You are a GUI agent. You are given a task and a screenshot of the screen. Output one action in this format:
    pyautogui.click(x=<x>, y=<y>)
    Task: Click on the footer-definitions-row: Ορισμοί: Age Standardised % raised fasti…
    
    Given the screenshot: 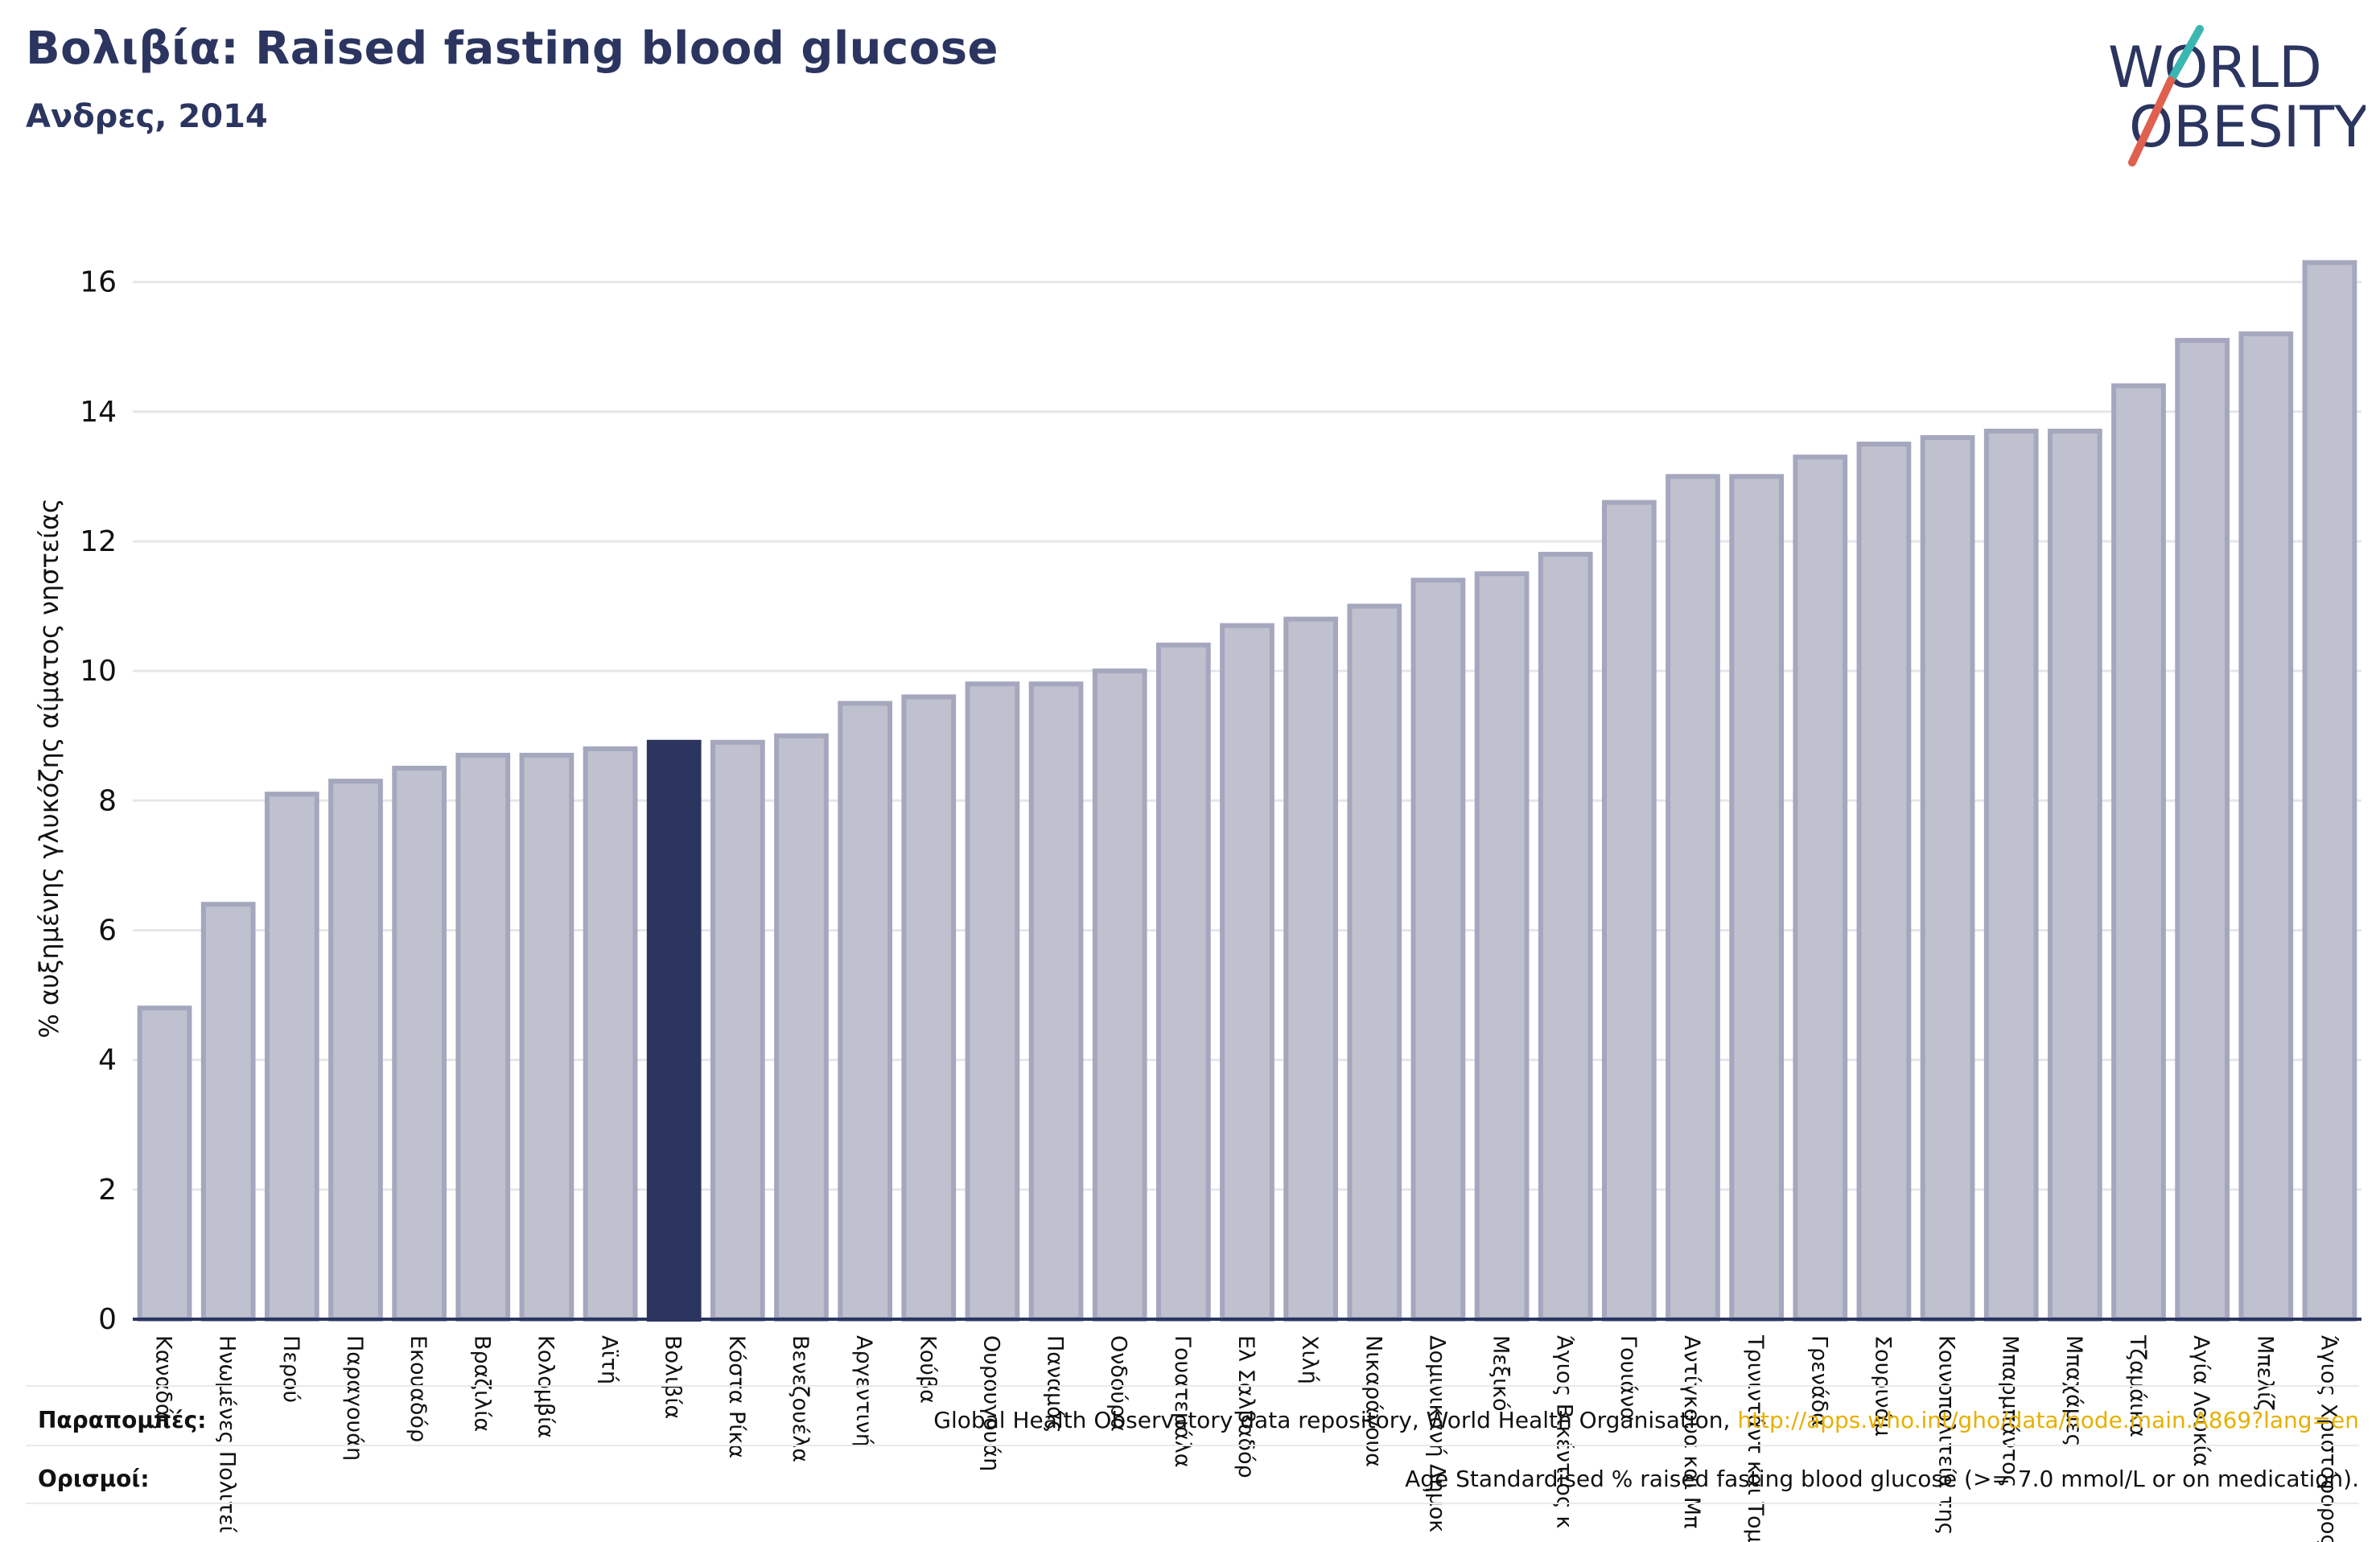 What is the action you would take?
    pyautogui.click(x=1192, y=1478)
    